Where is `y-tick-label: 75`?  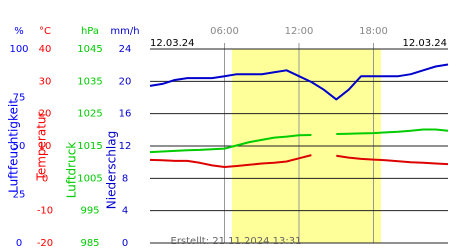
y-tick-label: 75 is located at coordinates (19, 98).